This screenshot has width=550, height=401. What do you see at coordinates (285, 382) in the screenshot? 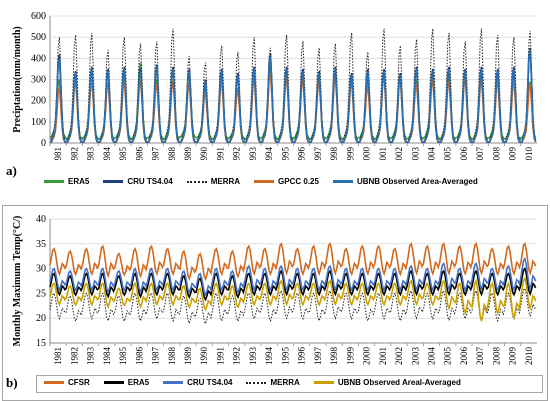
I see `legend-label: MERRA` at bounding box center [285, 382].